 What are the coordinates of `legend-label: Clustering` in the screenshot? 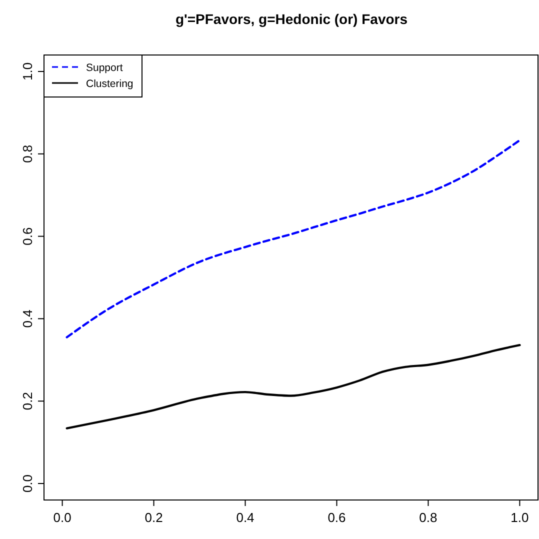 It's located at (110, 84).